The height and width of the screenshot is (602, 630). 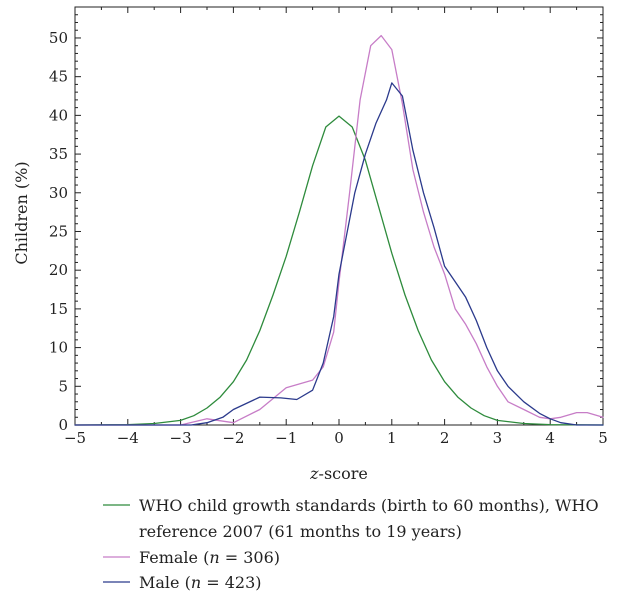 What do you see at coordinates (445, 438) in the screenshot?
I see `x-tick-label: 2` at bounding box center [445, 438].